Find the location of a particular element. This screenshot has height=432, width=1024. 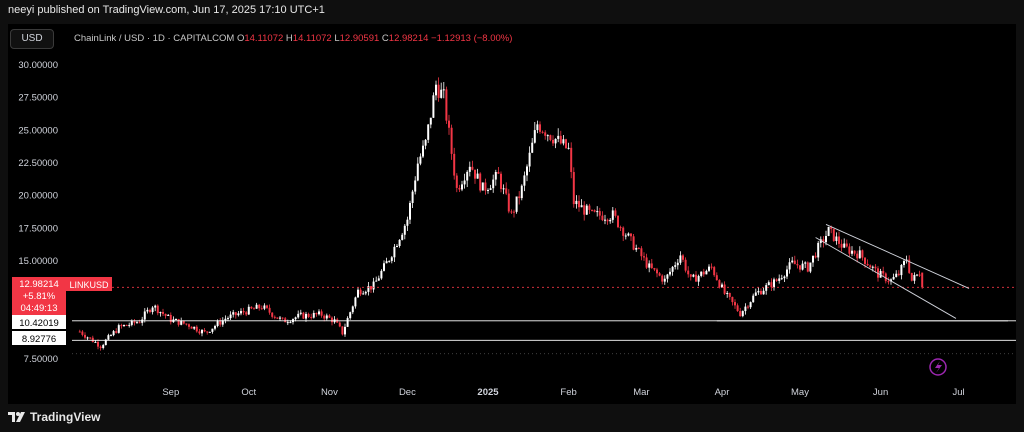

y-tick-label: 30.00000 is located at coordinates (38, 65).